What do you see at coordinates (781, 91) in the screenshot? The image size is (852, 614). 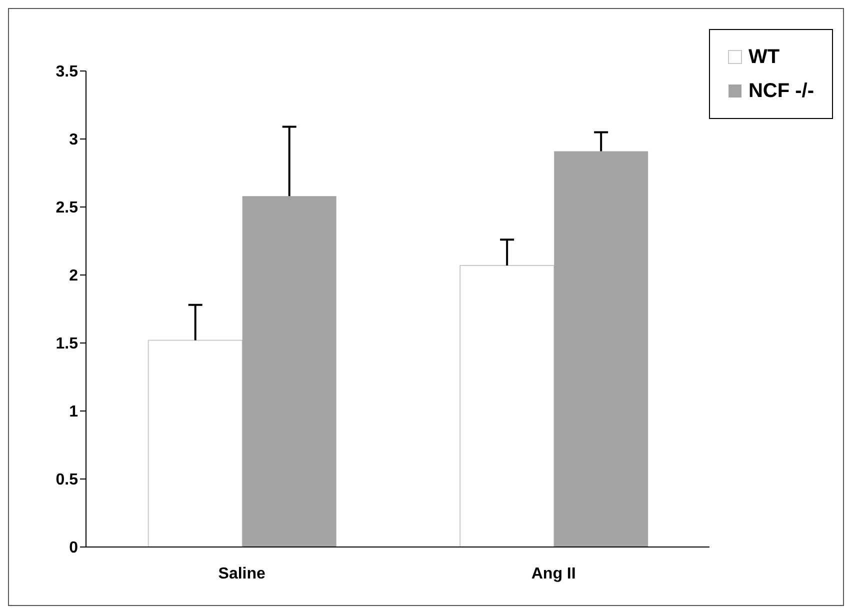 I see `legend-label: NCF -/-` at bounding box center [781, 91].